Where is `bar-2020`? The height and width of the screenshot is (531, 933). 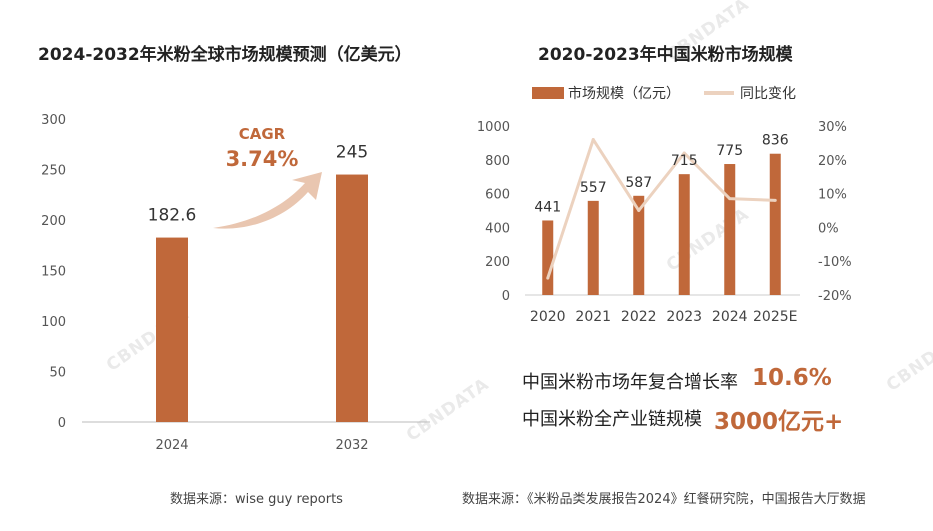
bar-2020 is located at coordinates (548, 257).